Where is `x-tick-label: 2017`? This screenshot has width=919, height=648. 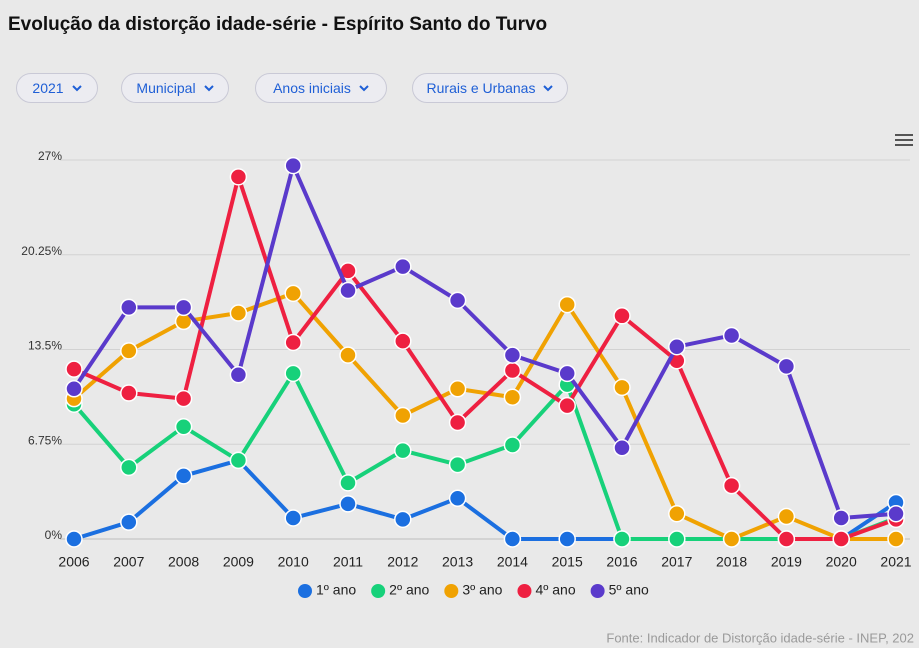
x-tick-label: 2017 is located at coordinates (676, 562).